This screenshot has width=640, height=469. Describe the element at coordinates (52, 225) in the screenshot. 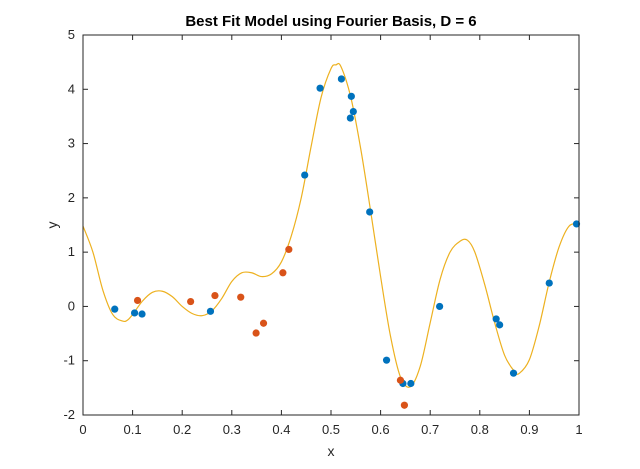

I see `y-axis-label: y` at that location.